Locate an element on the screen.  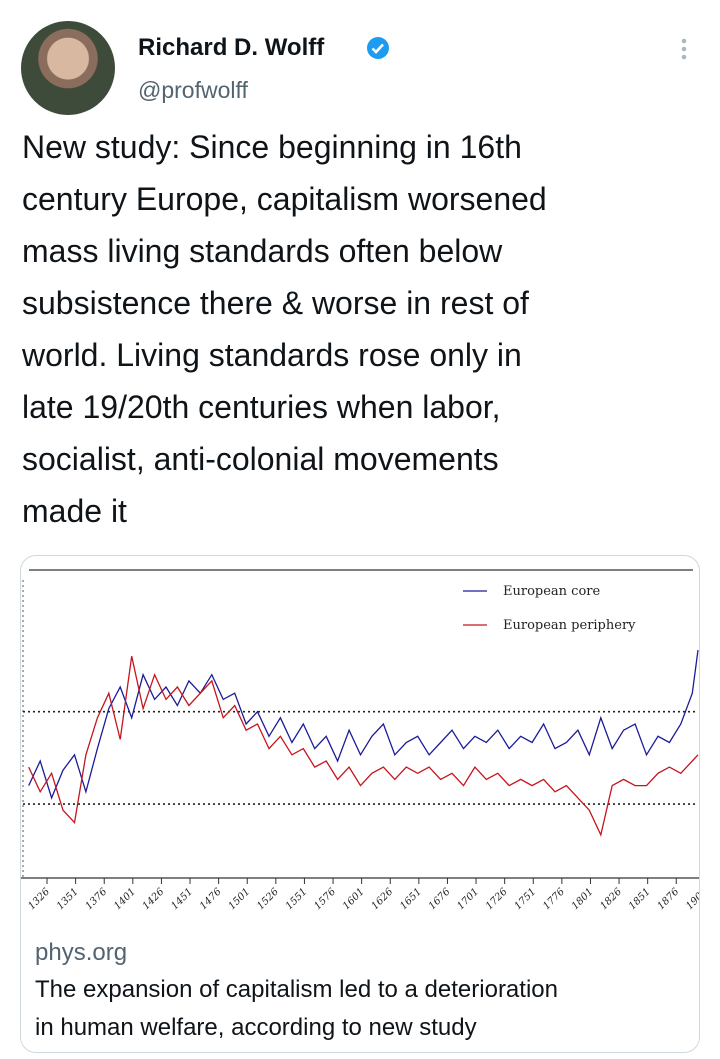
x-tick-label: 1376 is located at coordinates (97, 899).